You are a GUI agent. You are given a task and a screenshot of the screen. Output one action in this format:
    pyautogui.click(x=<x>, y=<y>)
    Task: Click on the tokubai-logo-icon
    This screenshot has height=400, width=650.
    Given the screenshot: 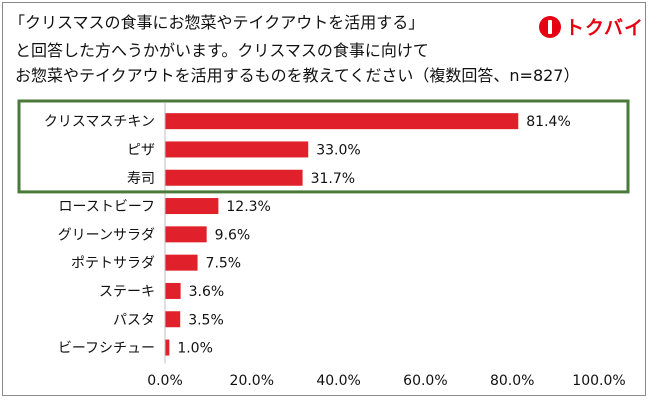 What is the action you would take?
    pyautogui.click(x=550, y=26)
    